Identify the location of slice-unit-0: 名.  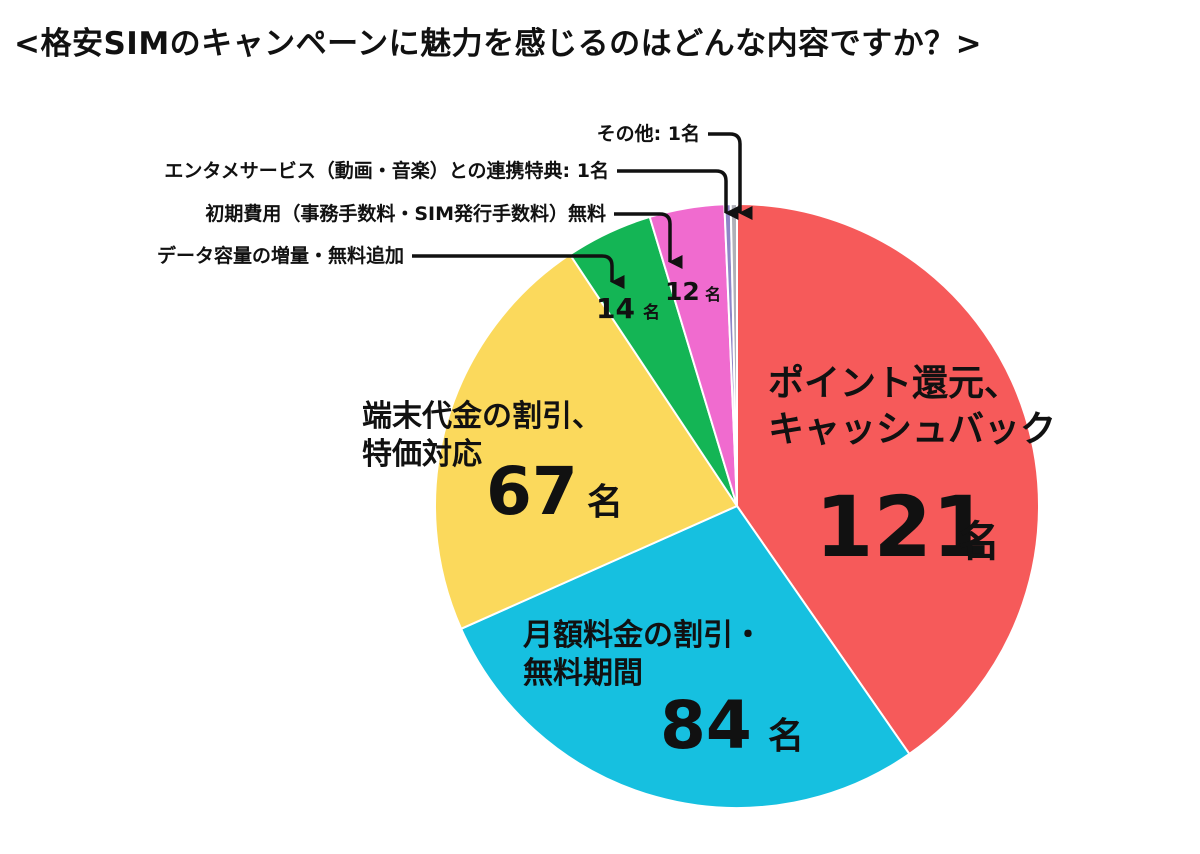
(979, 541).